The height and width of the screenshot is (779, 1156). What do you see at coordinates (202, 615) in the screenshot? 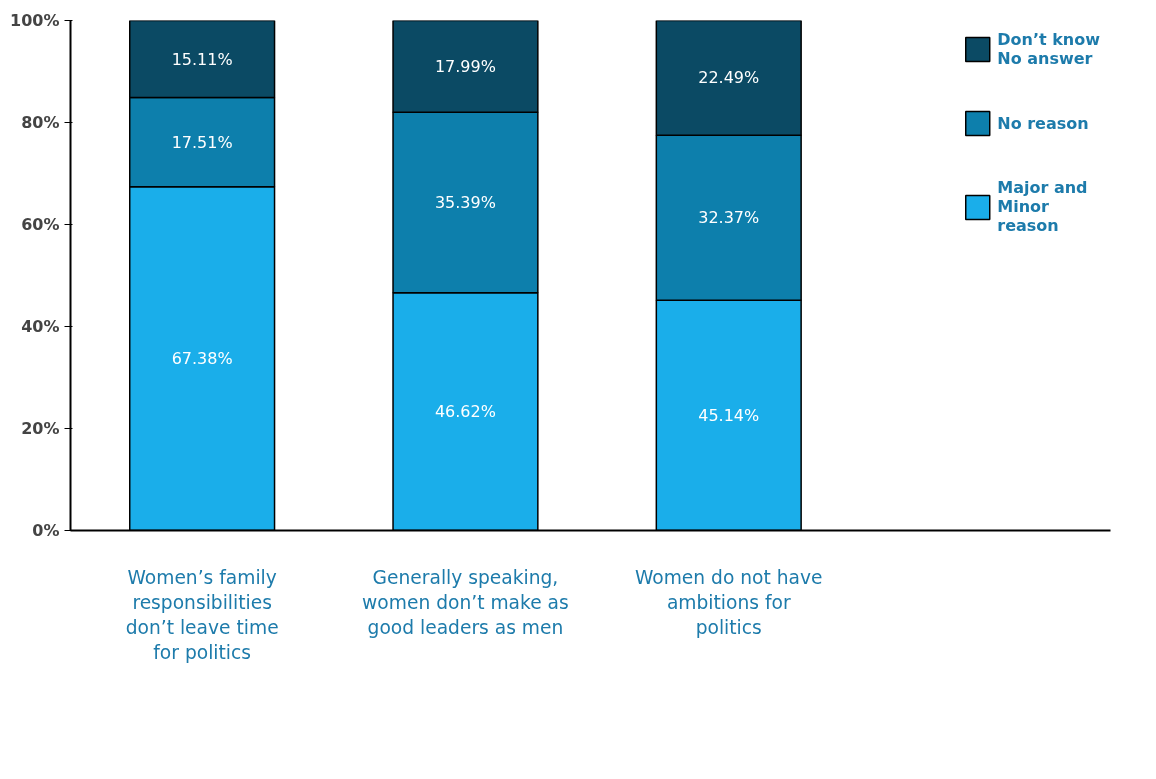
I see `x-tick-label: Women’s family responsibilities don’t leave time for politics` at bounding box center [202, 615].